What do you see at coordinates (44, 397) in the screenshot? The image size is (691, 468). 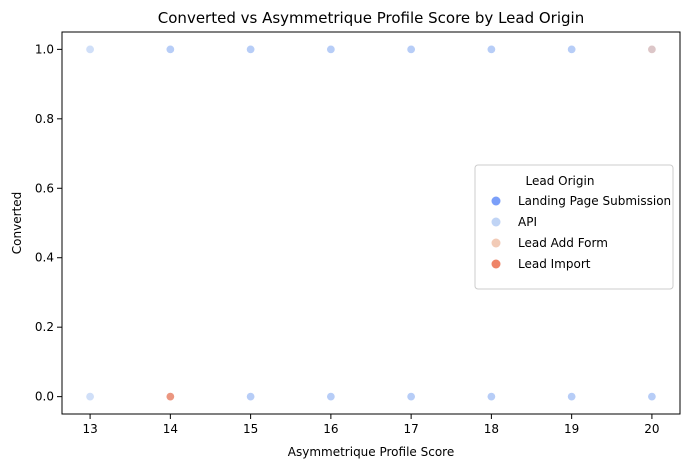 I see `y-tick-label: 0.0` at bounding box center [44, 397].